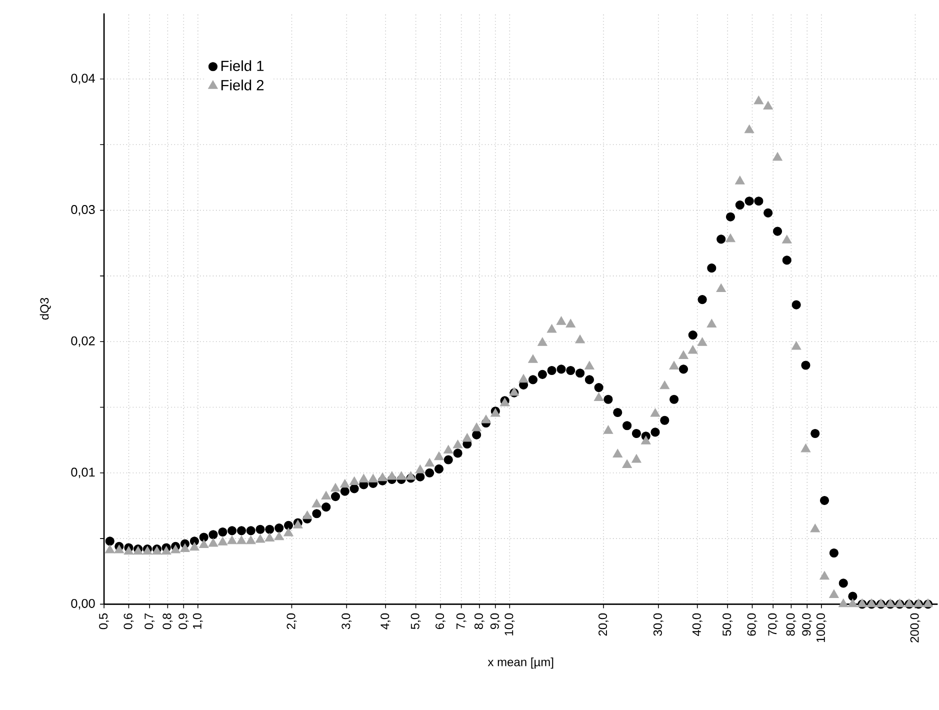 This screenshot has height=710, width=939. I want to click on x-tick-label: 70,0, so click(773, 625).